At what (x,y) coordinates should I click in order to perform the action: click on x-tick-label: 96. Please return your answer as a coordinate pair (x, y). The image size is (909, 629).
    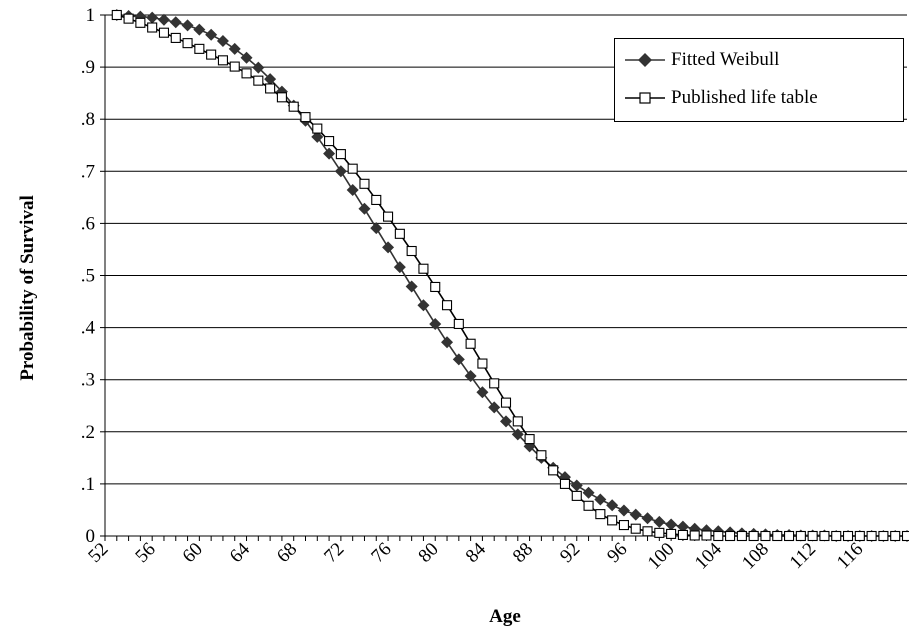
    Looking at the image, I should click on (617, 553).